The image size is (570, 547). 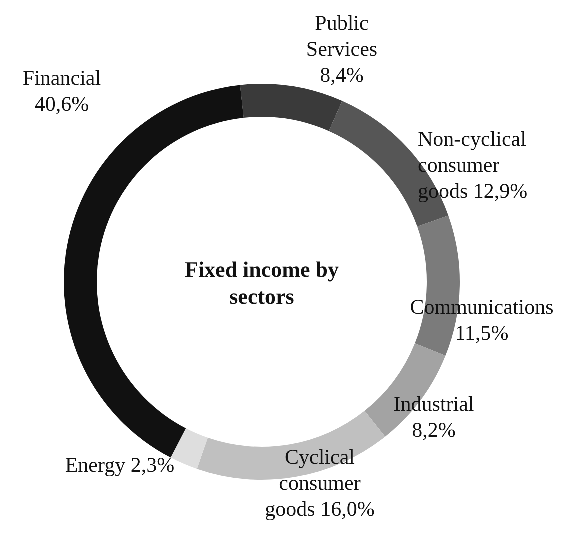 I want to click on data-label: 40,6%, so click(x=62, y=104).